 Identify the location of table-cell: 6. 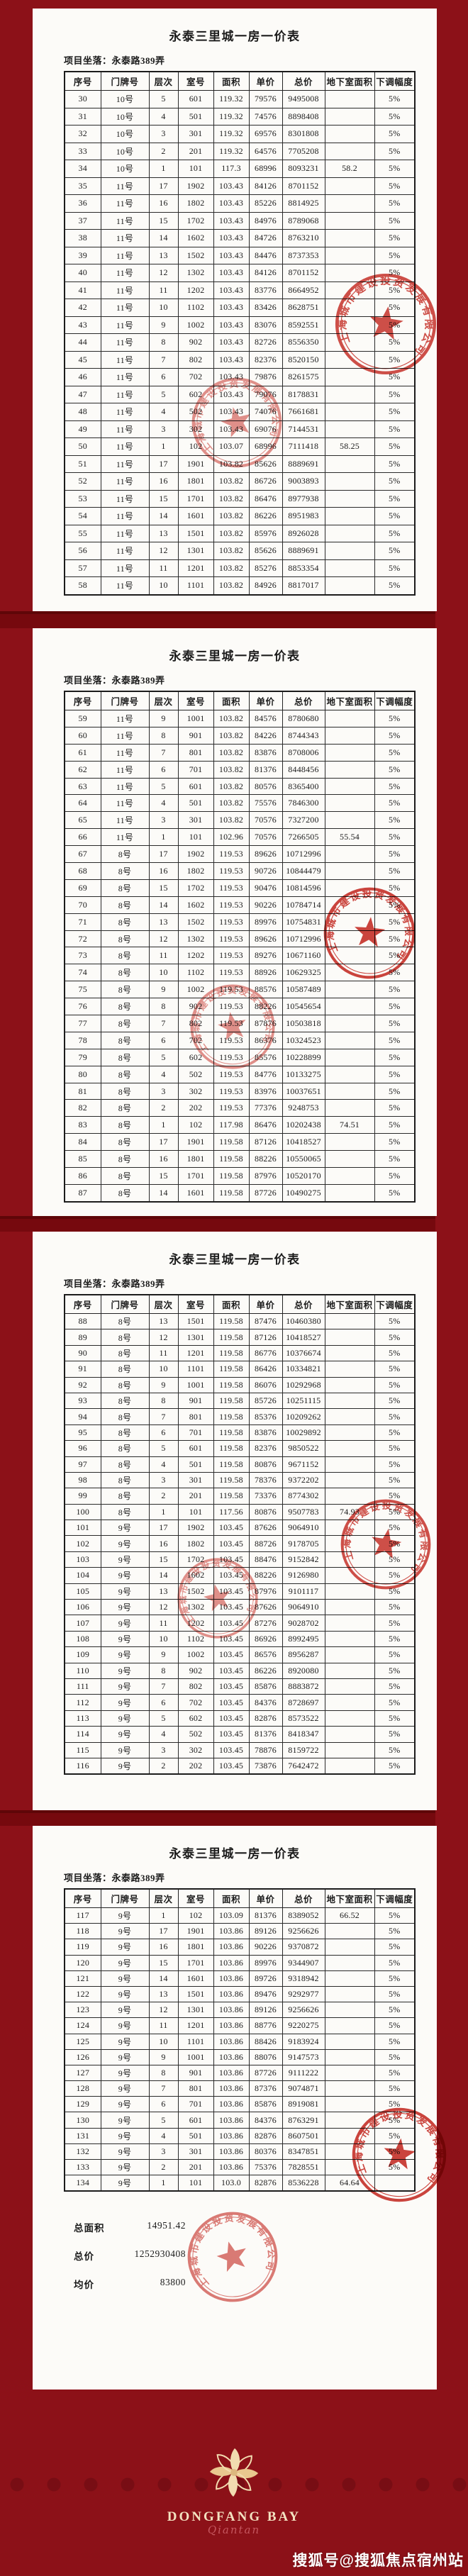
(164, 1040).